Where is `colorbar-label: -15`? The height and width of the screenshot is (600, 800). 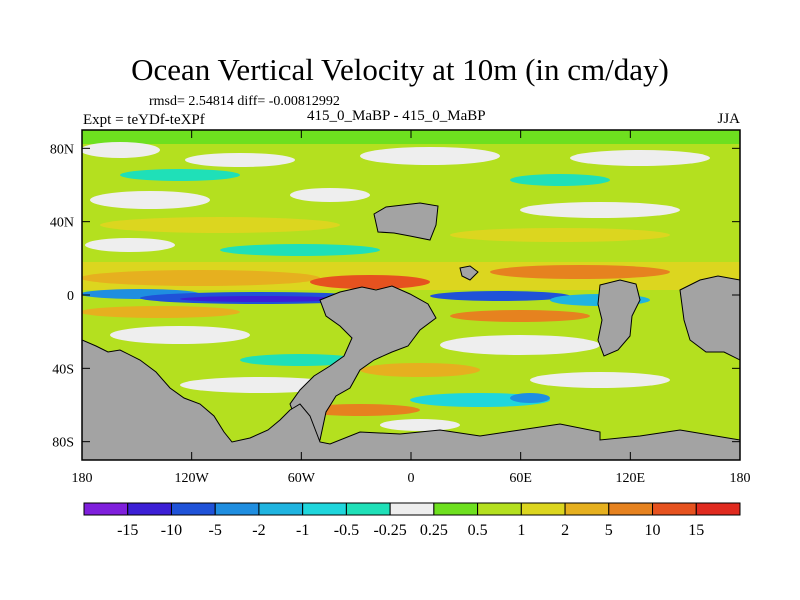 colorbar-label: -15 is located at coordinates (127, 530).